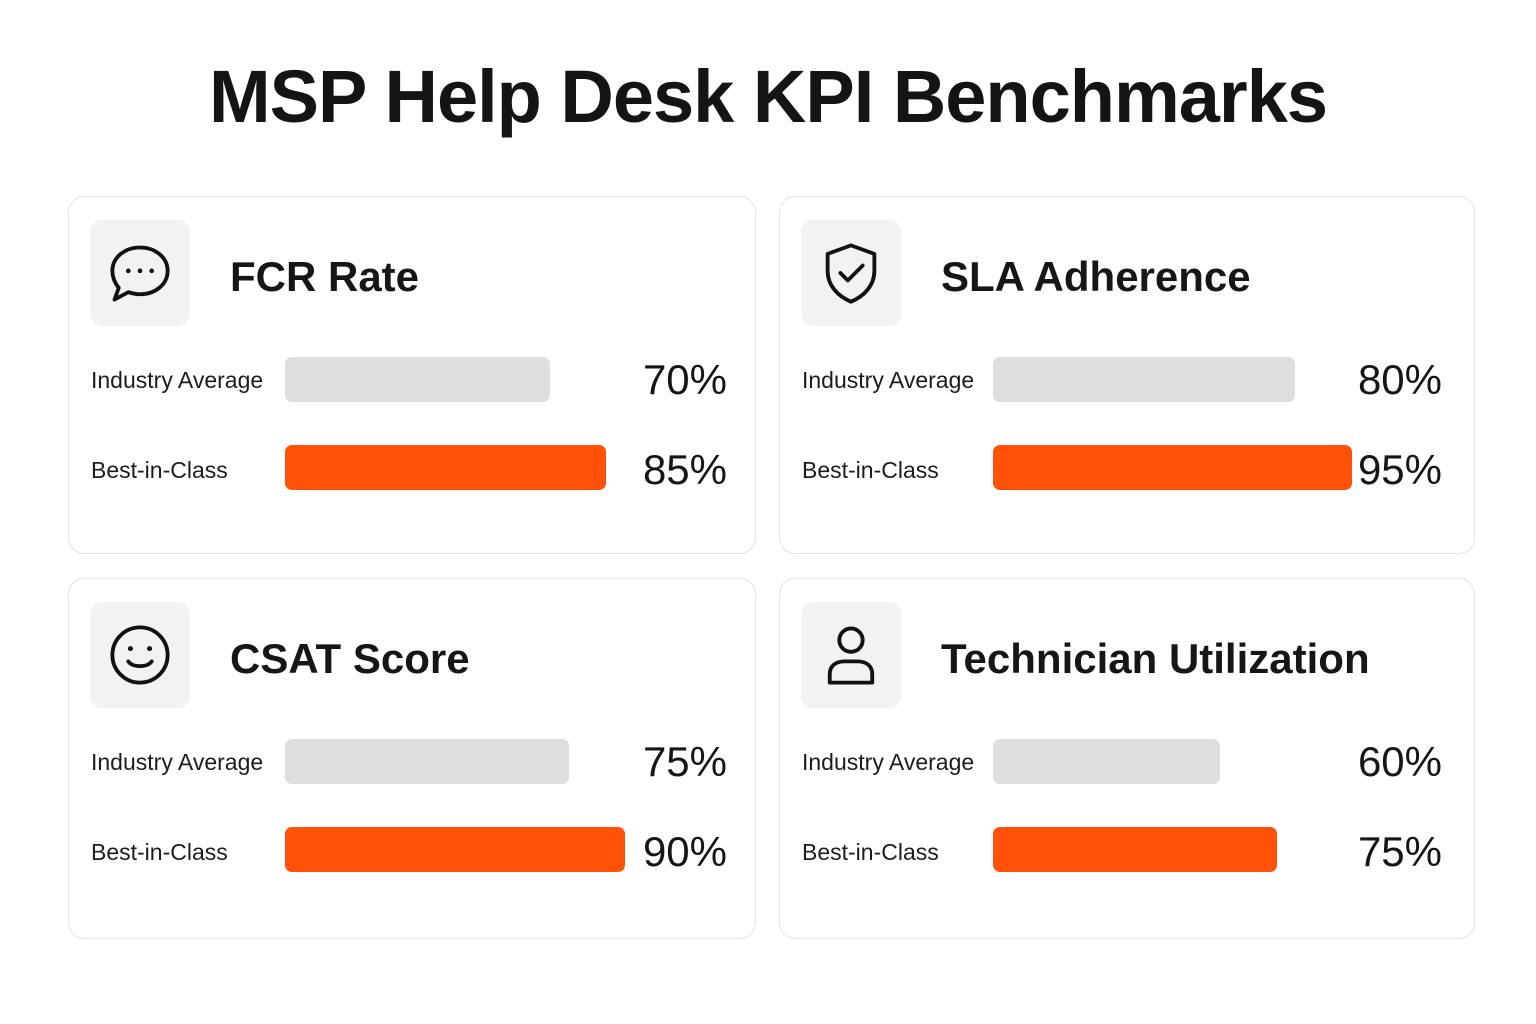 The width and height of the screenshot is (1536, 1024). What do you see at coordinates (684, 379) in the screenshot?
I see `industry-average-value: 70%` at bounding box center [684, 379].